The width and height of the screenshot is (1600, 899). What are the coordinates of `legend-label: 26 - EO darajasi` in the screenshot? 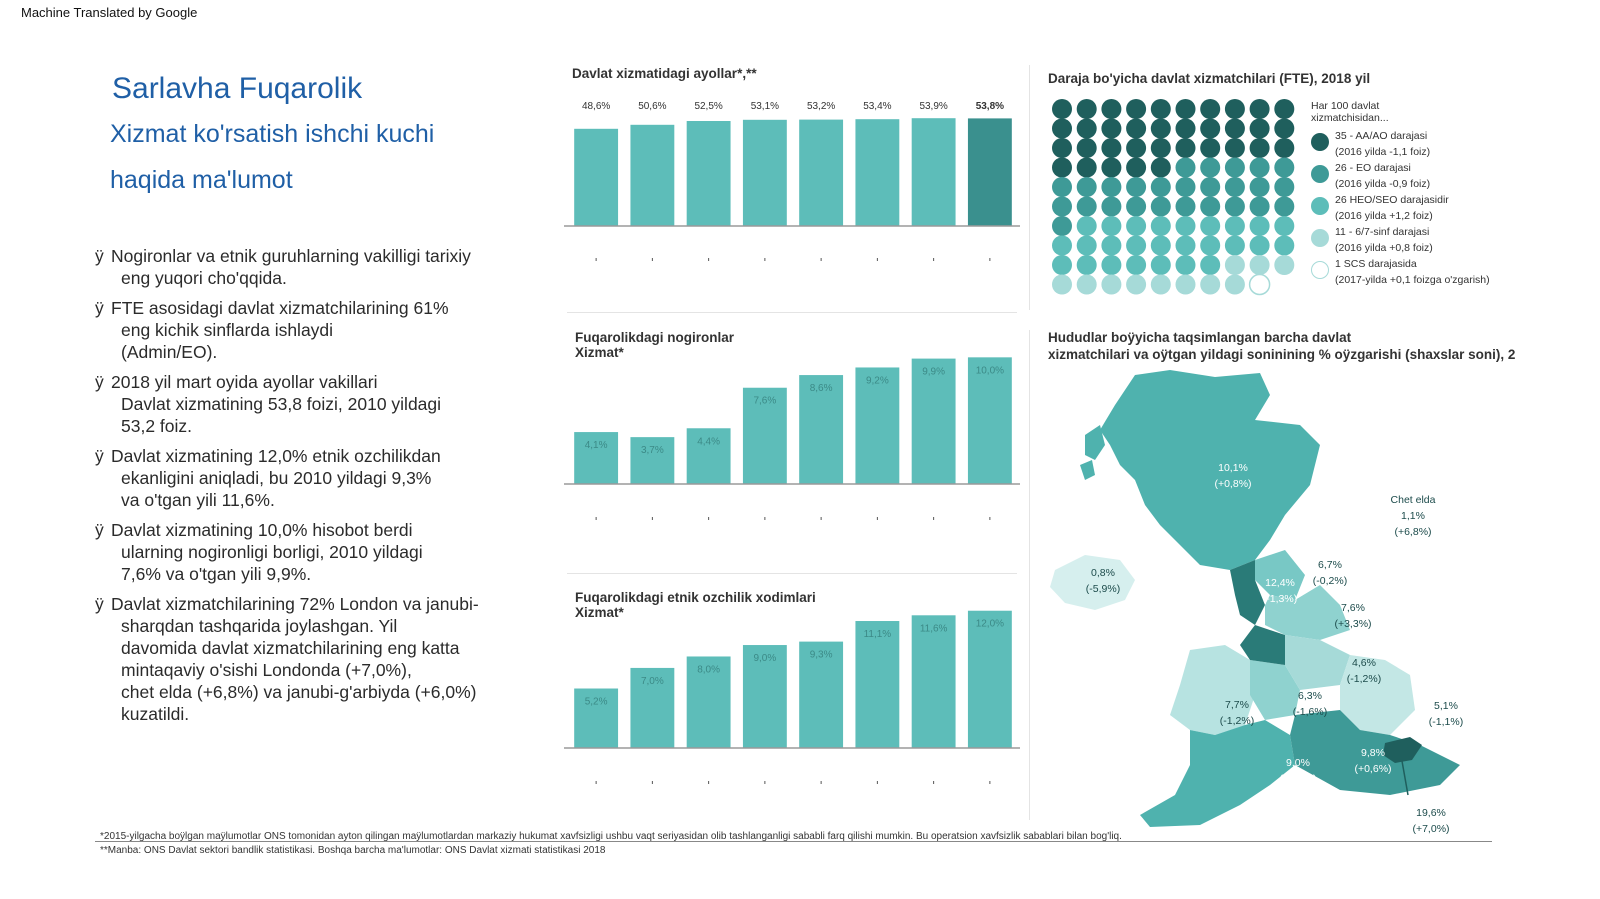 It's located at (1373, 168).